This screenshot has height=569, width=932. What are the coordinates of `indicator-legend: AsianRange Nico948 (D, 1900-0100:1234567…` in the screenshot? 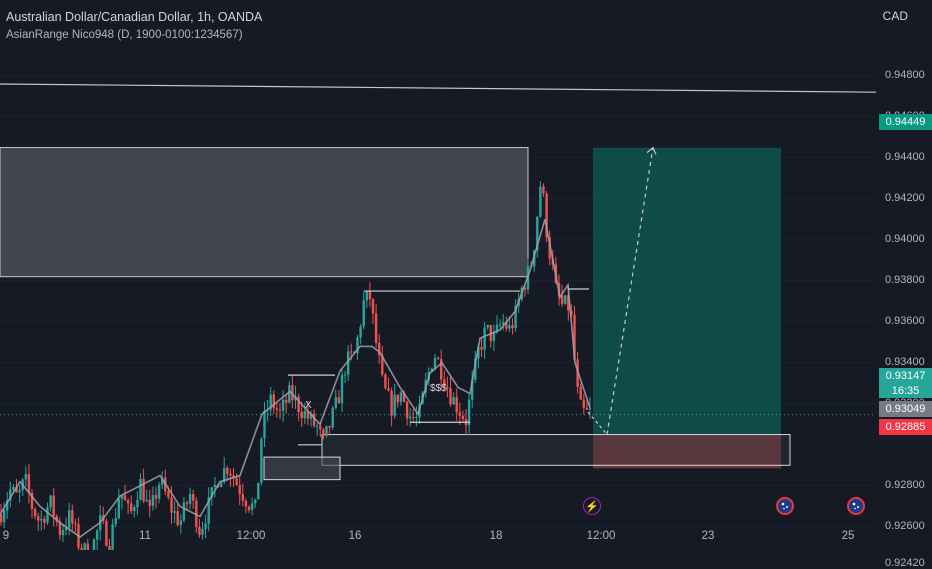 It's located at (124, 35).